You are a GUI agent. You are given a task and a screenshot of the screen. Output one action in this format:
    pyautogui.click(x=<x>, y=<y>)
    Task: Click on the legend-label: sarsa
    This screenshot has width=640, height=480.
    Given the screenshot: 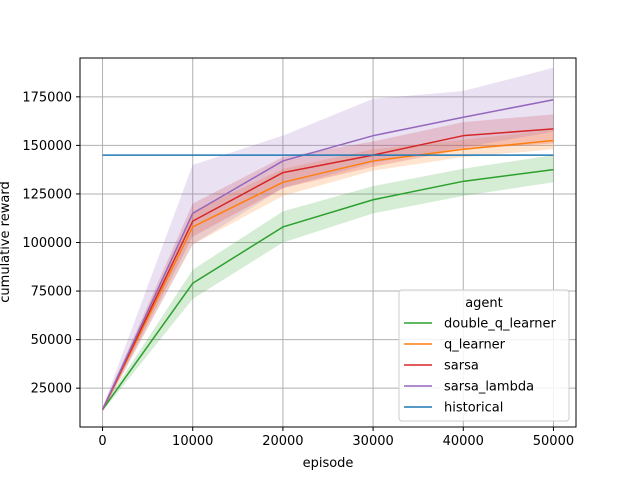 What is the action you would take?
    pyautogui.click(x=461, y=366)
    